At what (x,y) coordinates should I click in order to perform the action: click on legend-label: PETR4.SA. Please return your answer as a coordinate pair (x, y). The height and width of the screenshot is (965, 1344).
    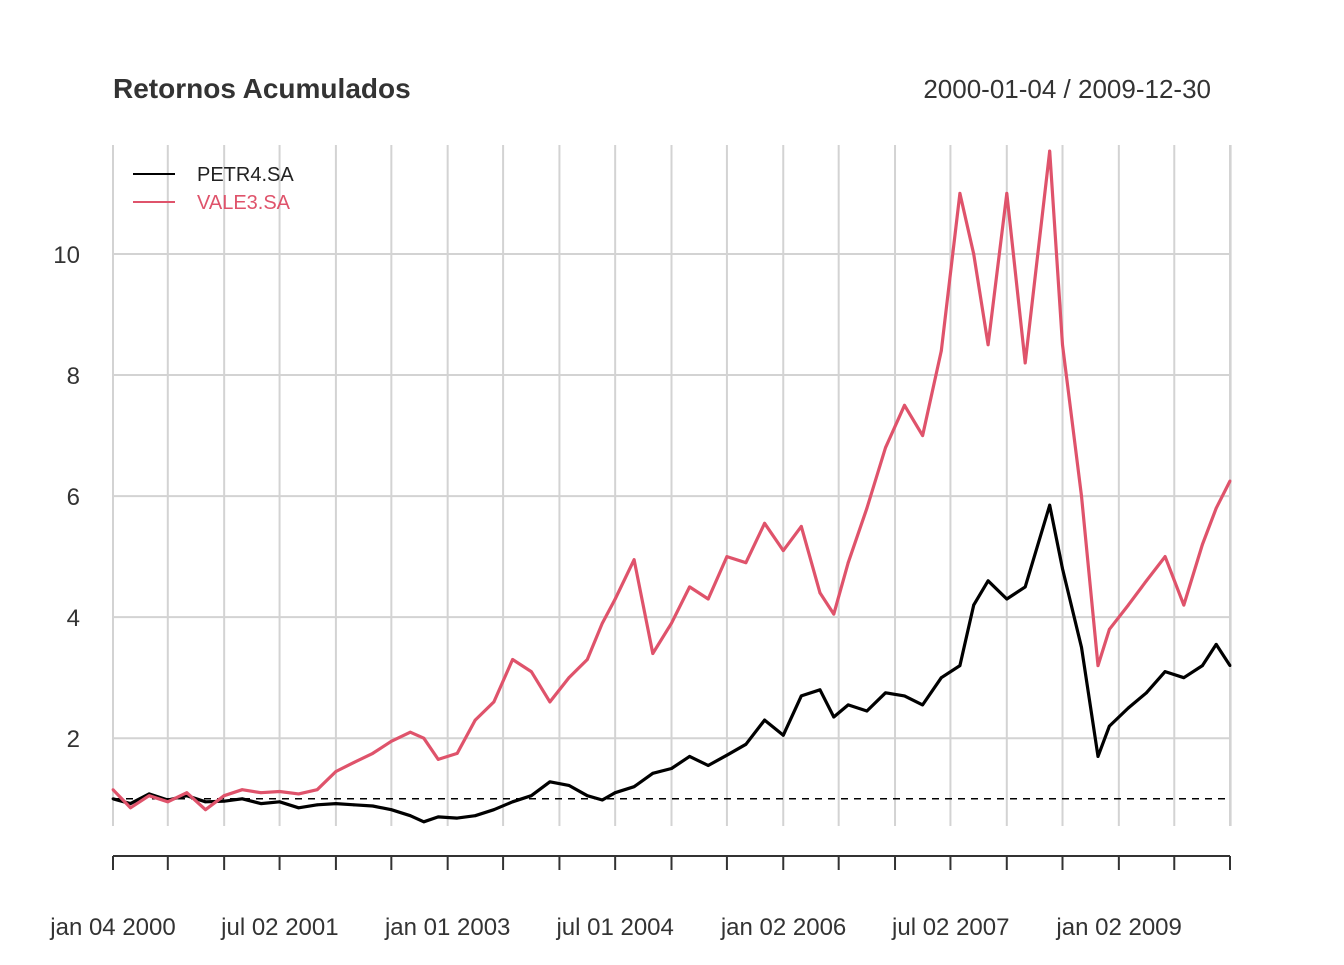
    Looking at the image, I should click on (245, 175).